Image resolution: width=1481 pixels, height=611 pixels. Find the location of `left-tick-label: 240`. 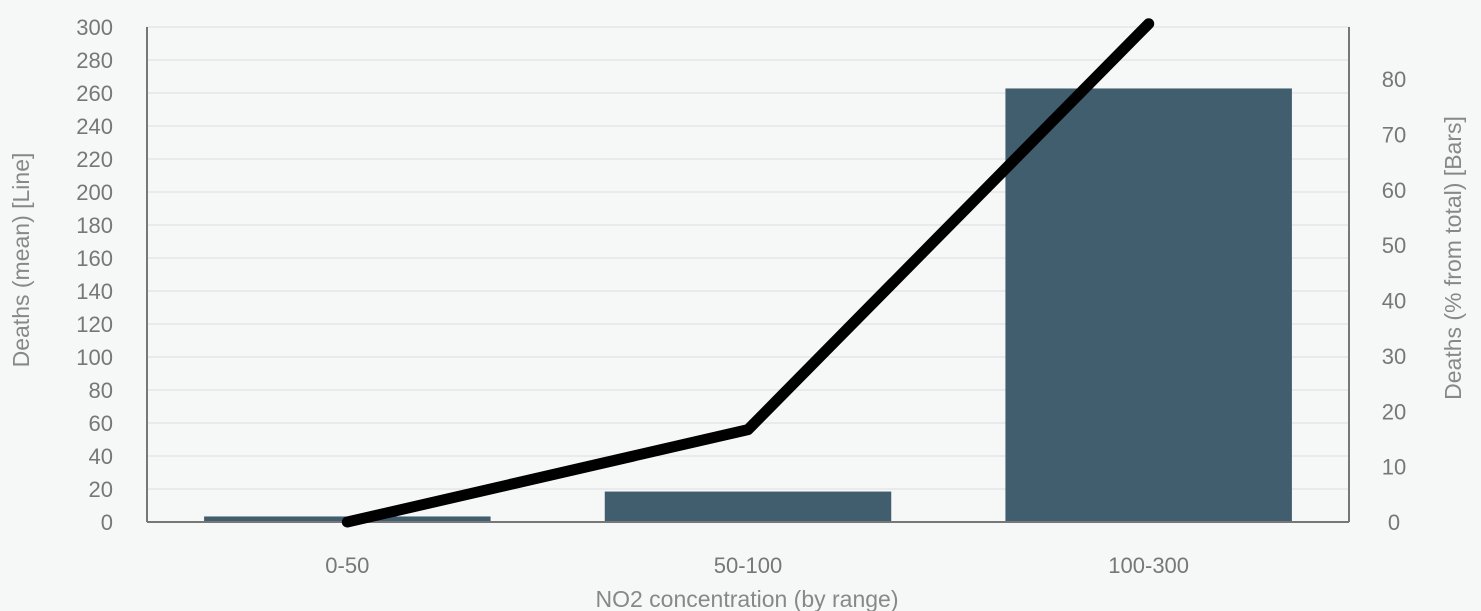

left-tick-label: 240 is located at coordinates (94, 126).